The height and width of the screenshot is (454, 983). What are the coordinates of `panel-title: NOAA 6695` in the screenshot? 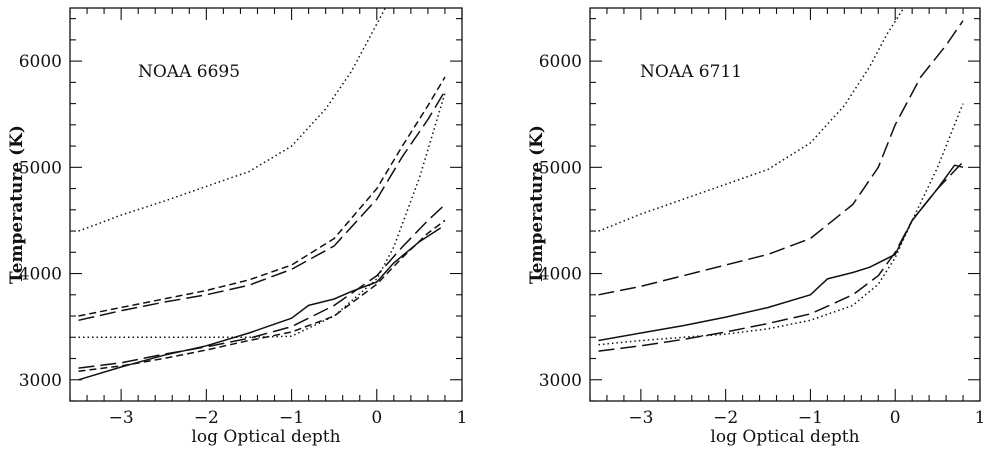 It's located at (189, 72).